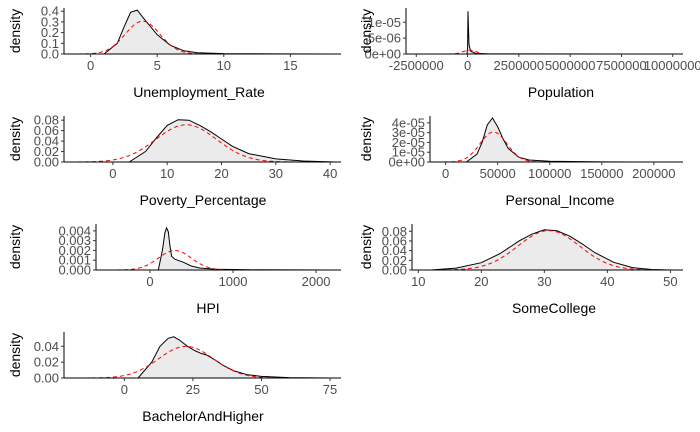 The height and width of the screenshot is (432, 700). What do you see at coordinates (74, 230) in the screenshot?
I see `y-tick-label: 0.004` at bounding box center [74, 230].